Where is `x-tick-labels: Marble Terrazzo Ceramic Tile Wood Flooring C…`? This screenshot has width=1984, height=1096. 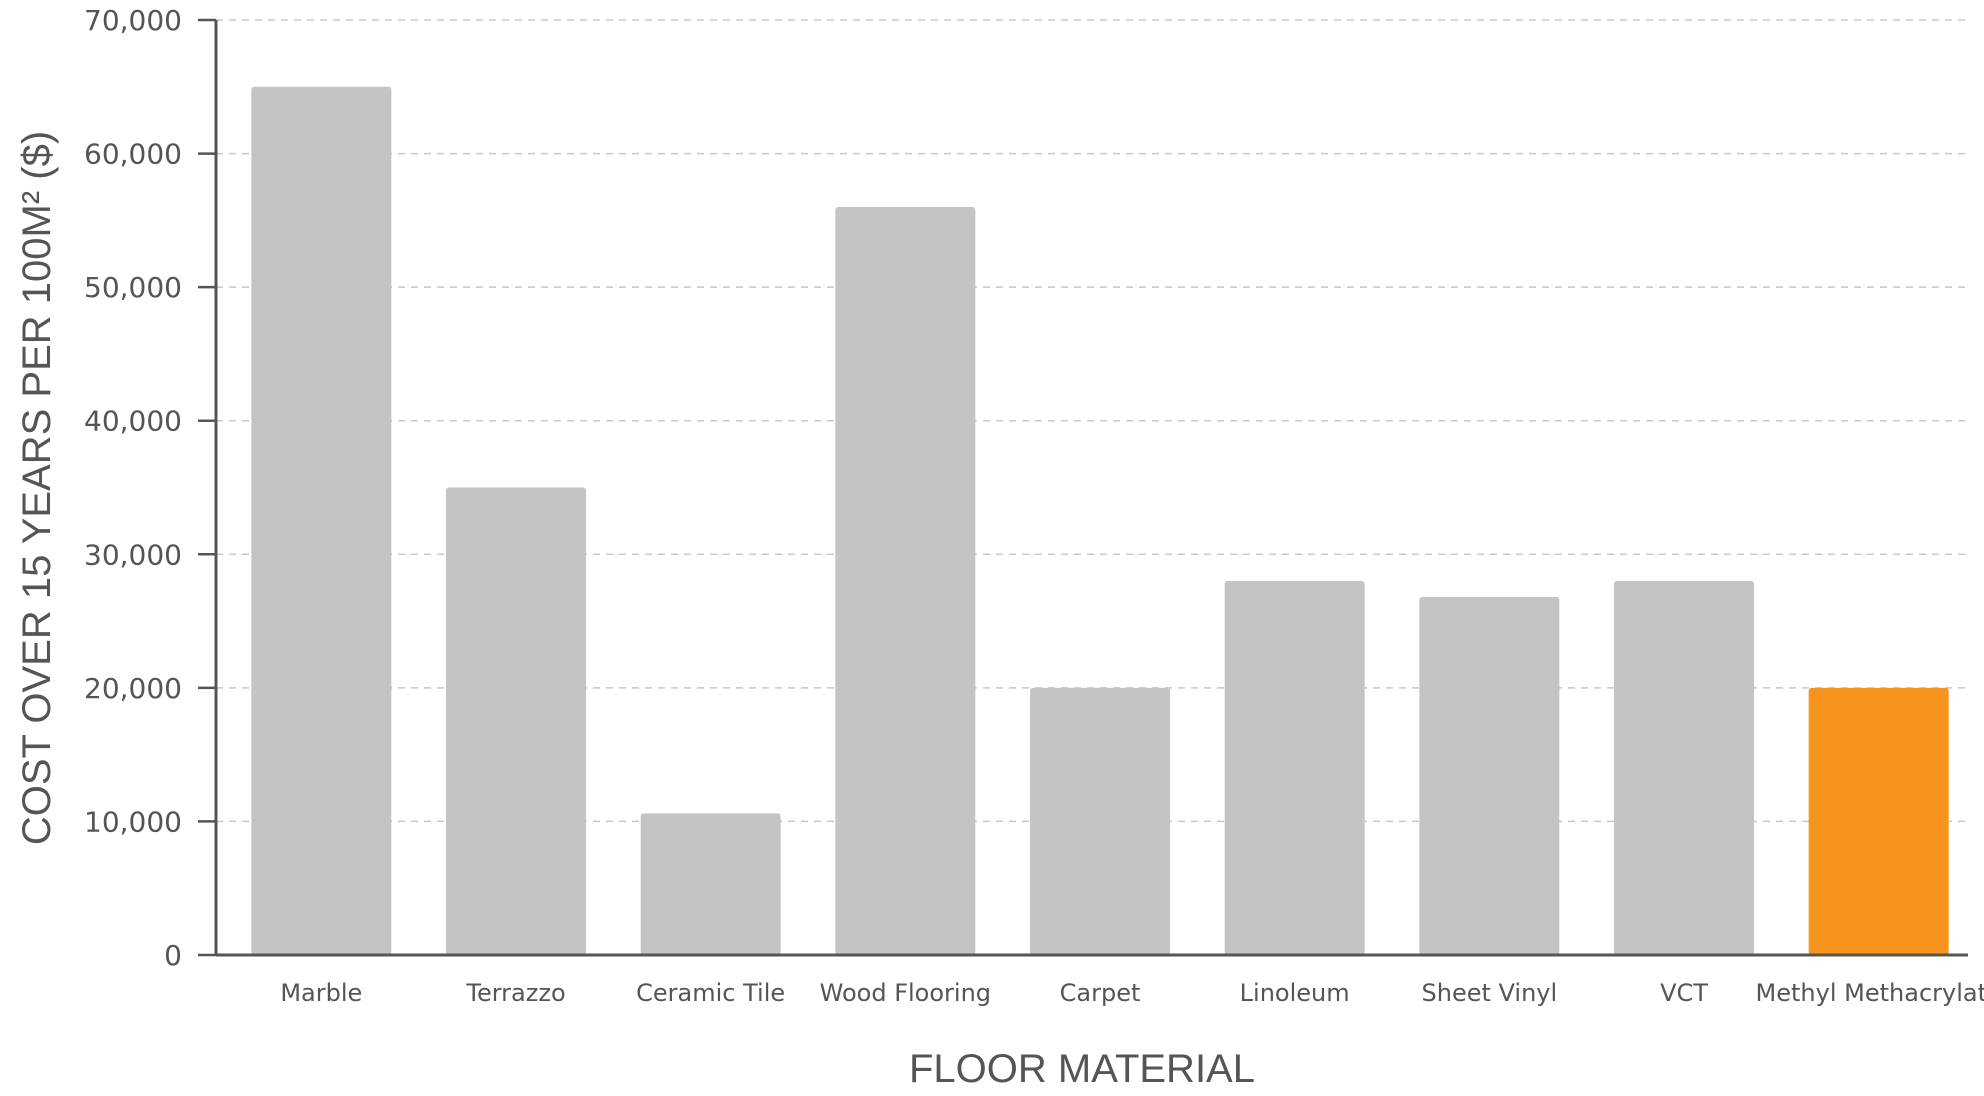 x-tick-labels: Marble Terrazzo Ceramic Tile Wood Flooring C… is located at coordinates (1132, 993).